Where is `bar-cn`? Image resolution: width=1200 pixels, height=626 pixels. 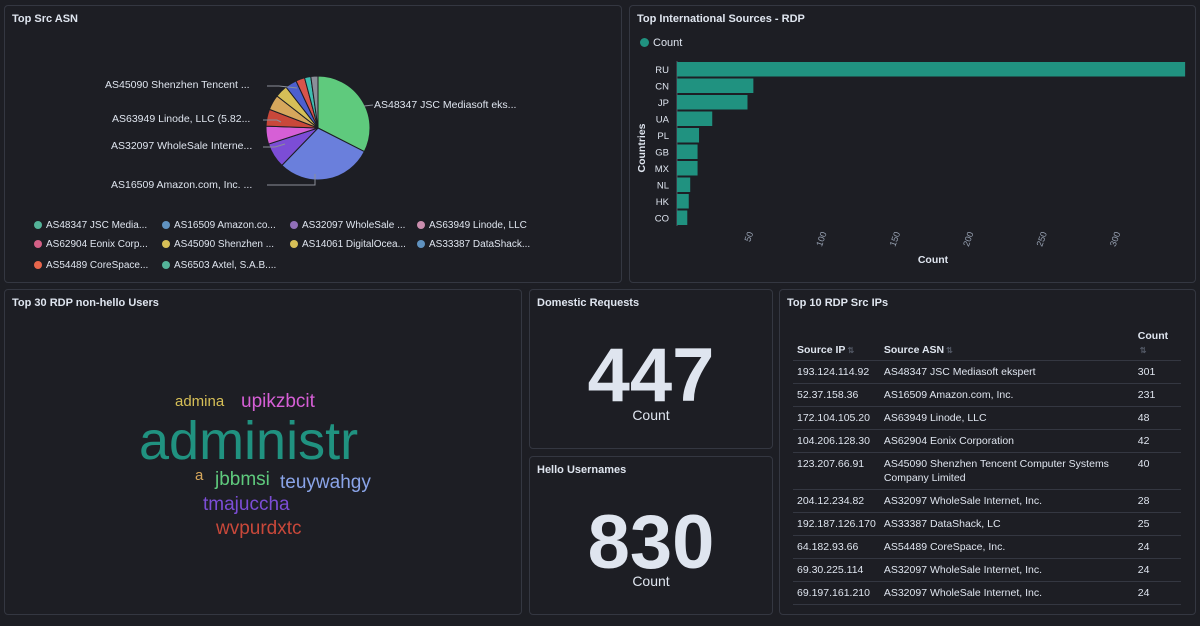
bar-cn is located at coordinates (715, 86).